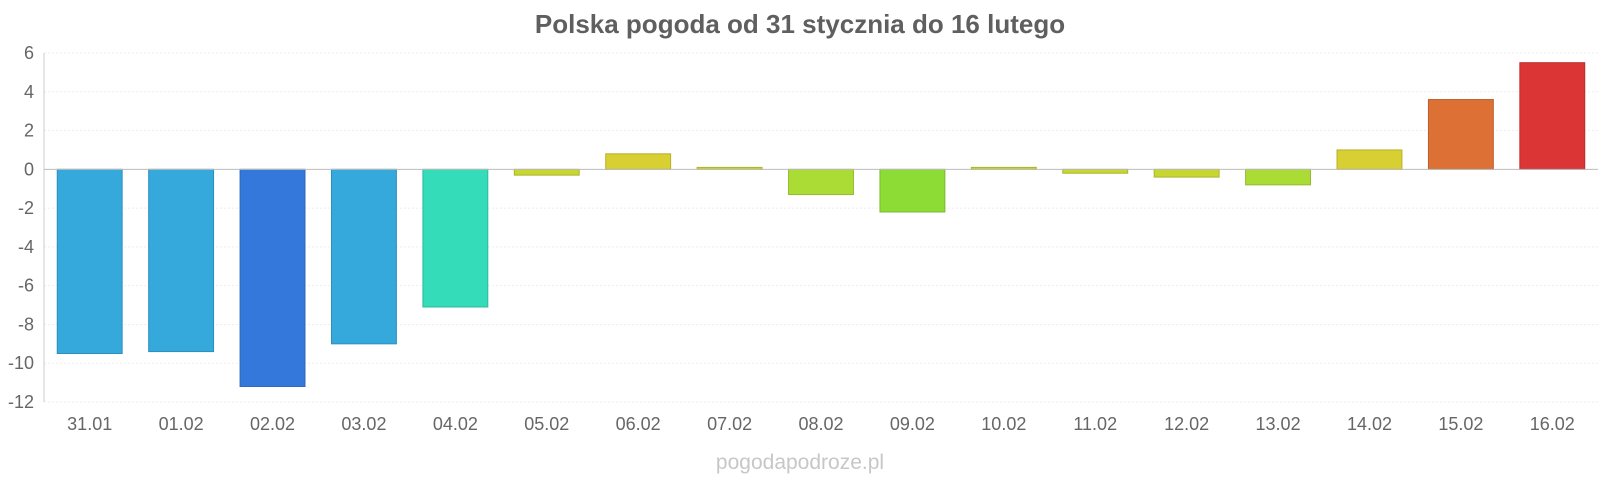  Describe the element at coordinates (181, 424) in the screenshot. I see `x-tick-label: 01.02` at that location.